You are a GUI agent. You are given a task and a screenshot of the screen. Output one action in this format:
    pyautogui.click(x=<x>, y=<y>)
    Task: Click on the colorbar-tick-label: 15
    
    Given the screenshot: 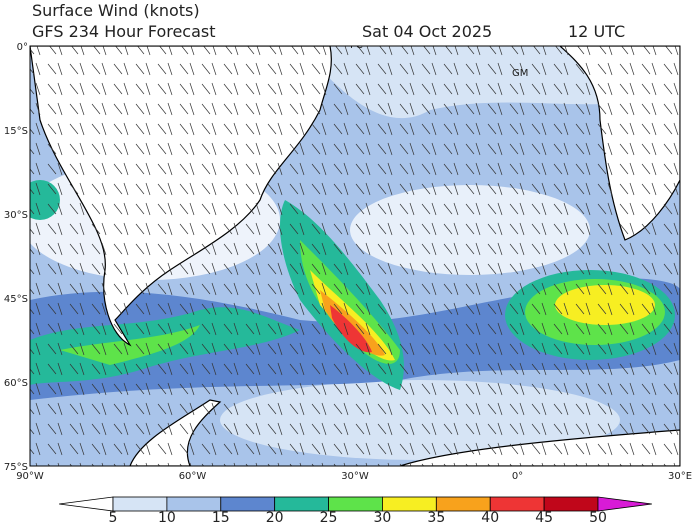 What is the action you would take?
    pyautogui.click(x=221, y=517)
    